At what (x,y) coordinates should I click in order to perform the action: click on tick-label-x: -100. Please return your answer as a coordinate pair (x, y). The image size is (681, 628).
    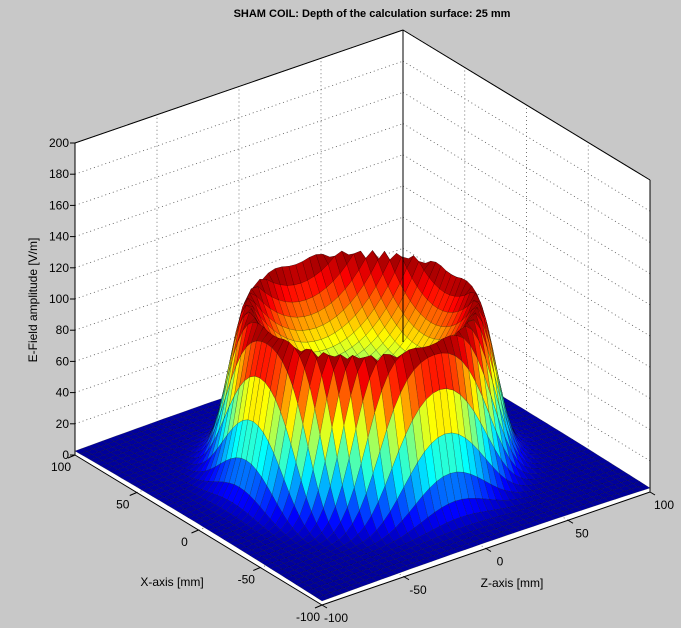
    Looking at the image, I should click on (308, 617).